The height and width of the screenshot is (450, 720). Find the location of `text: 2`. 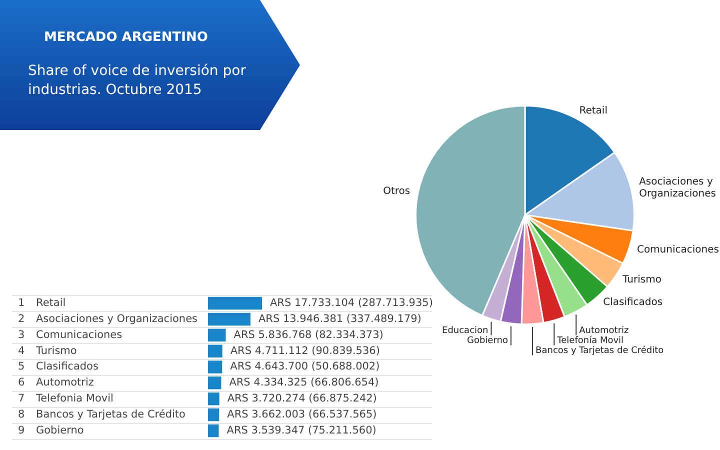

text: 2 is located at coordinates (21, 318).